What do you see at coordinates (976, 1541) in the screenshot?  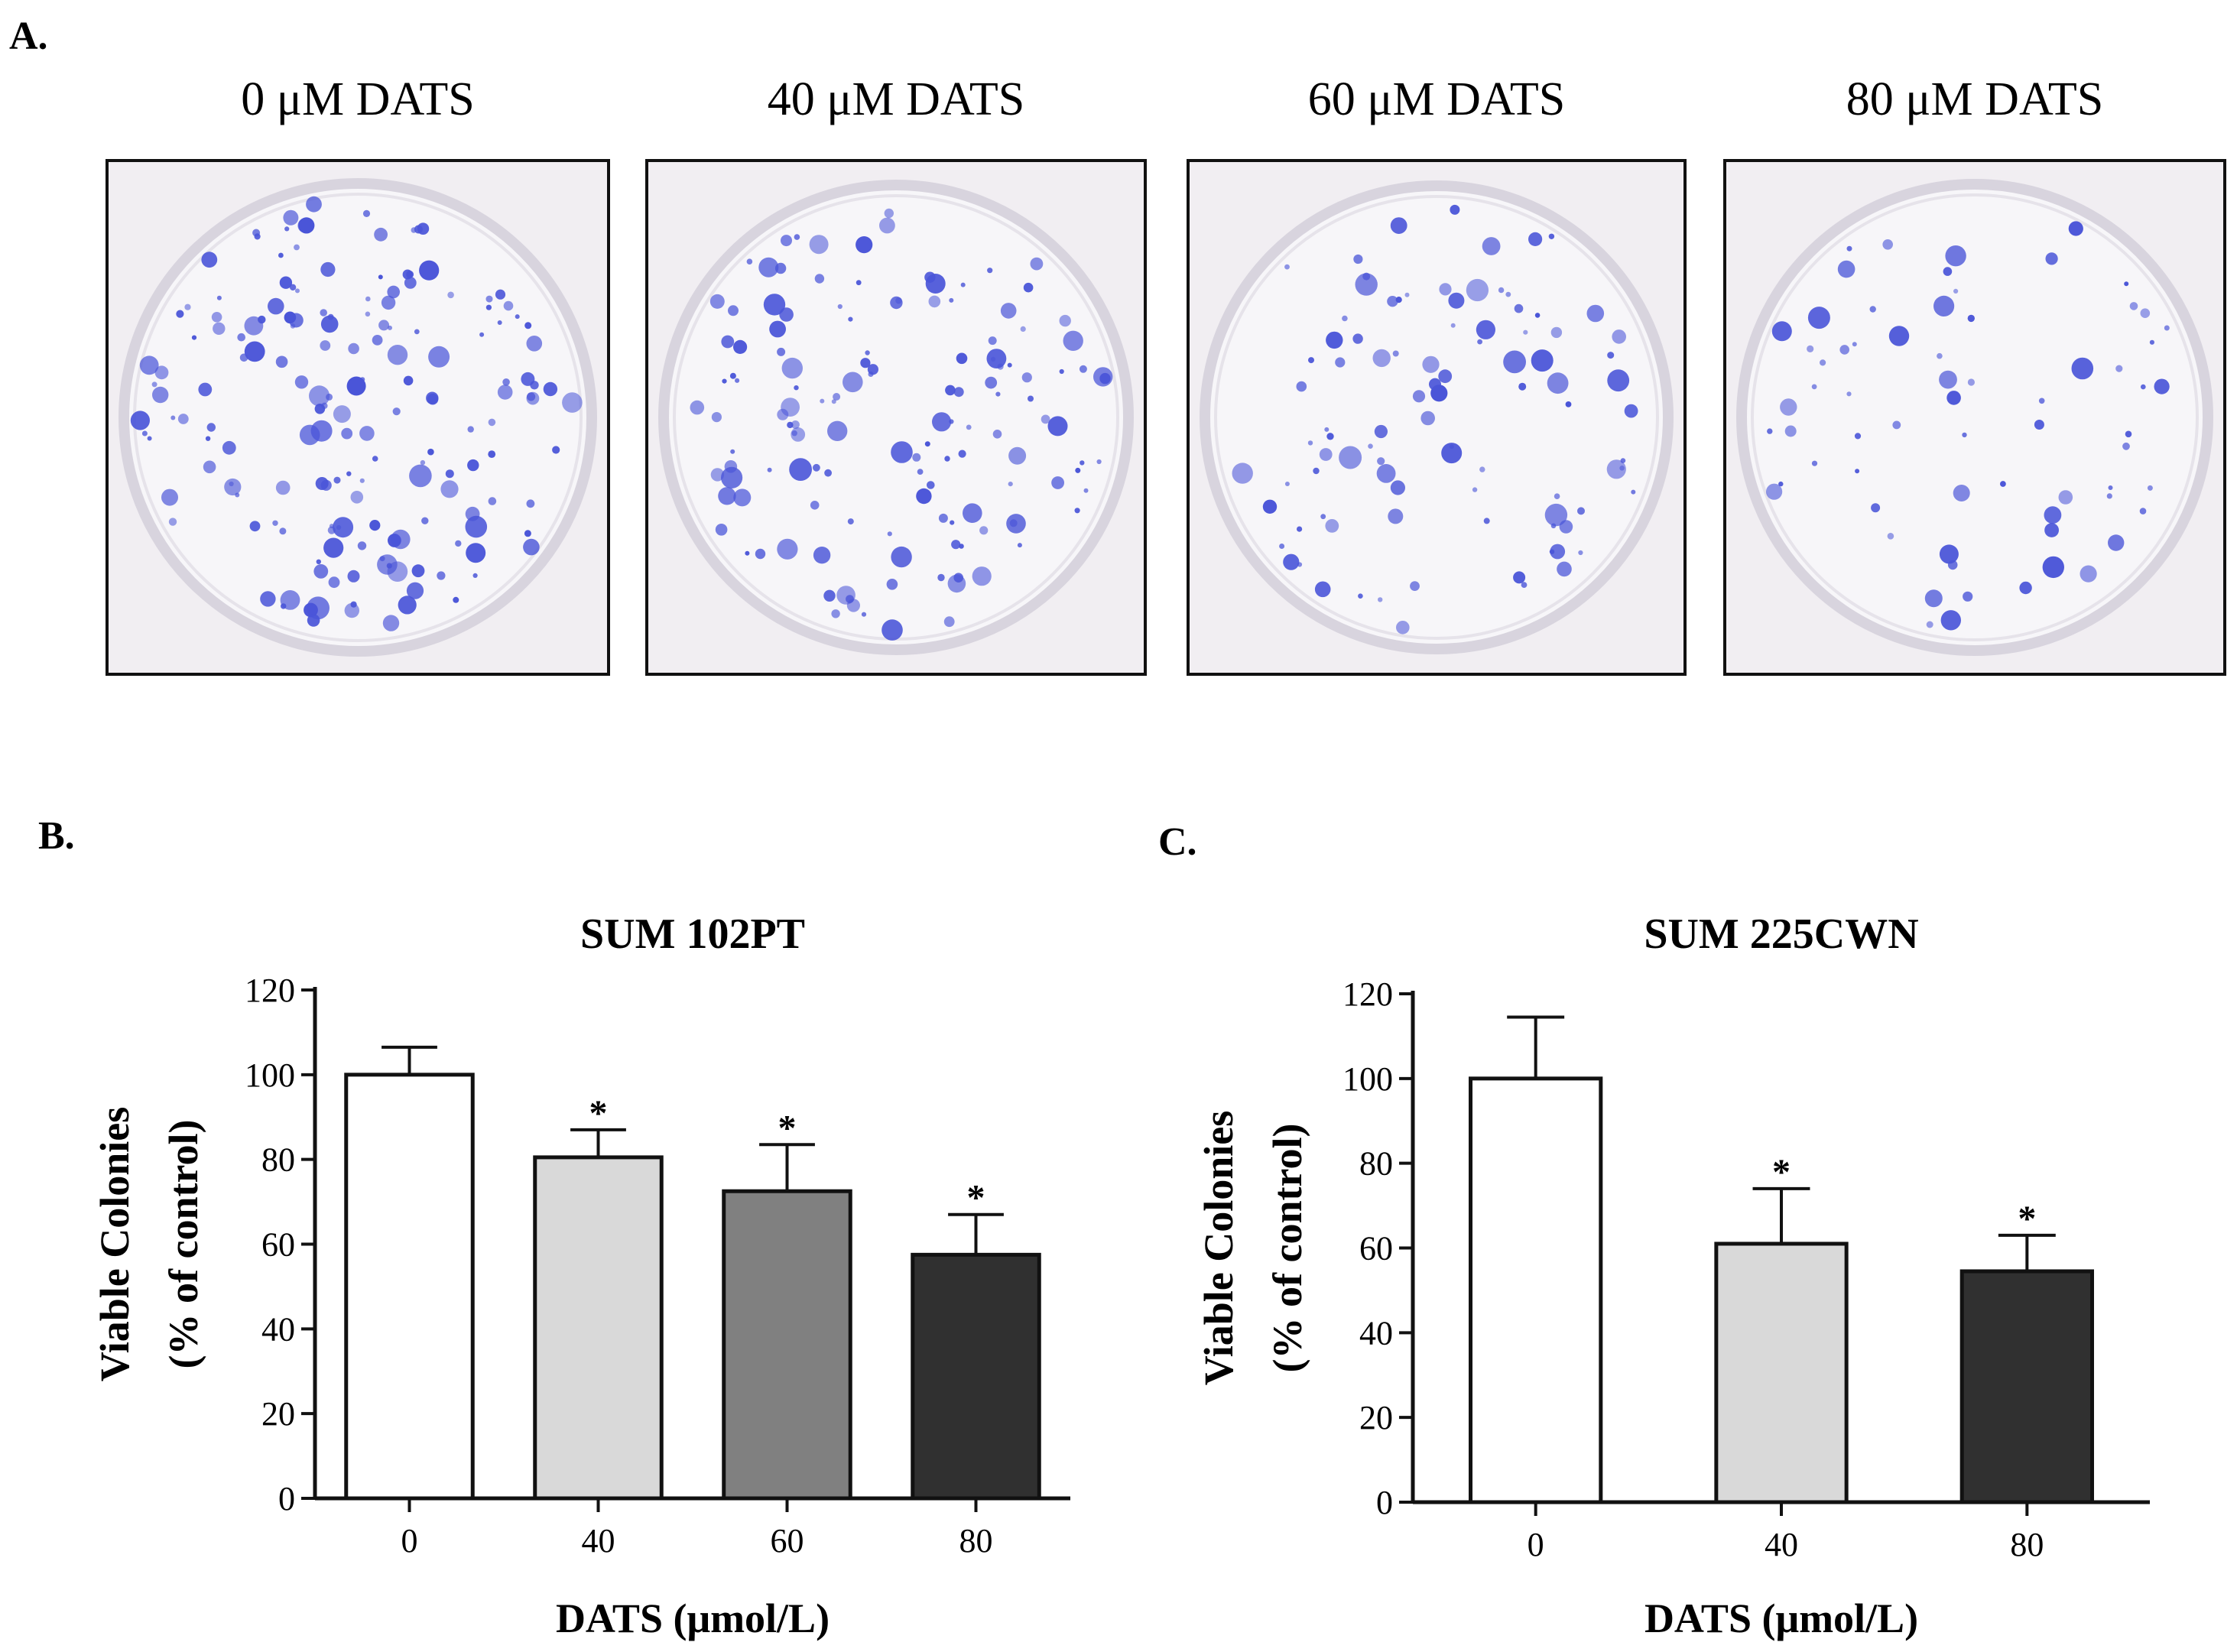 I see `x-tick-label: 80` at bounding box center [976, 1541].